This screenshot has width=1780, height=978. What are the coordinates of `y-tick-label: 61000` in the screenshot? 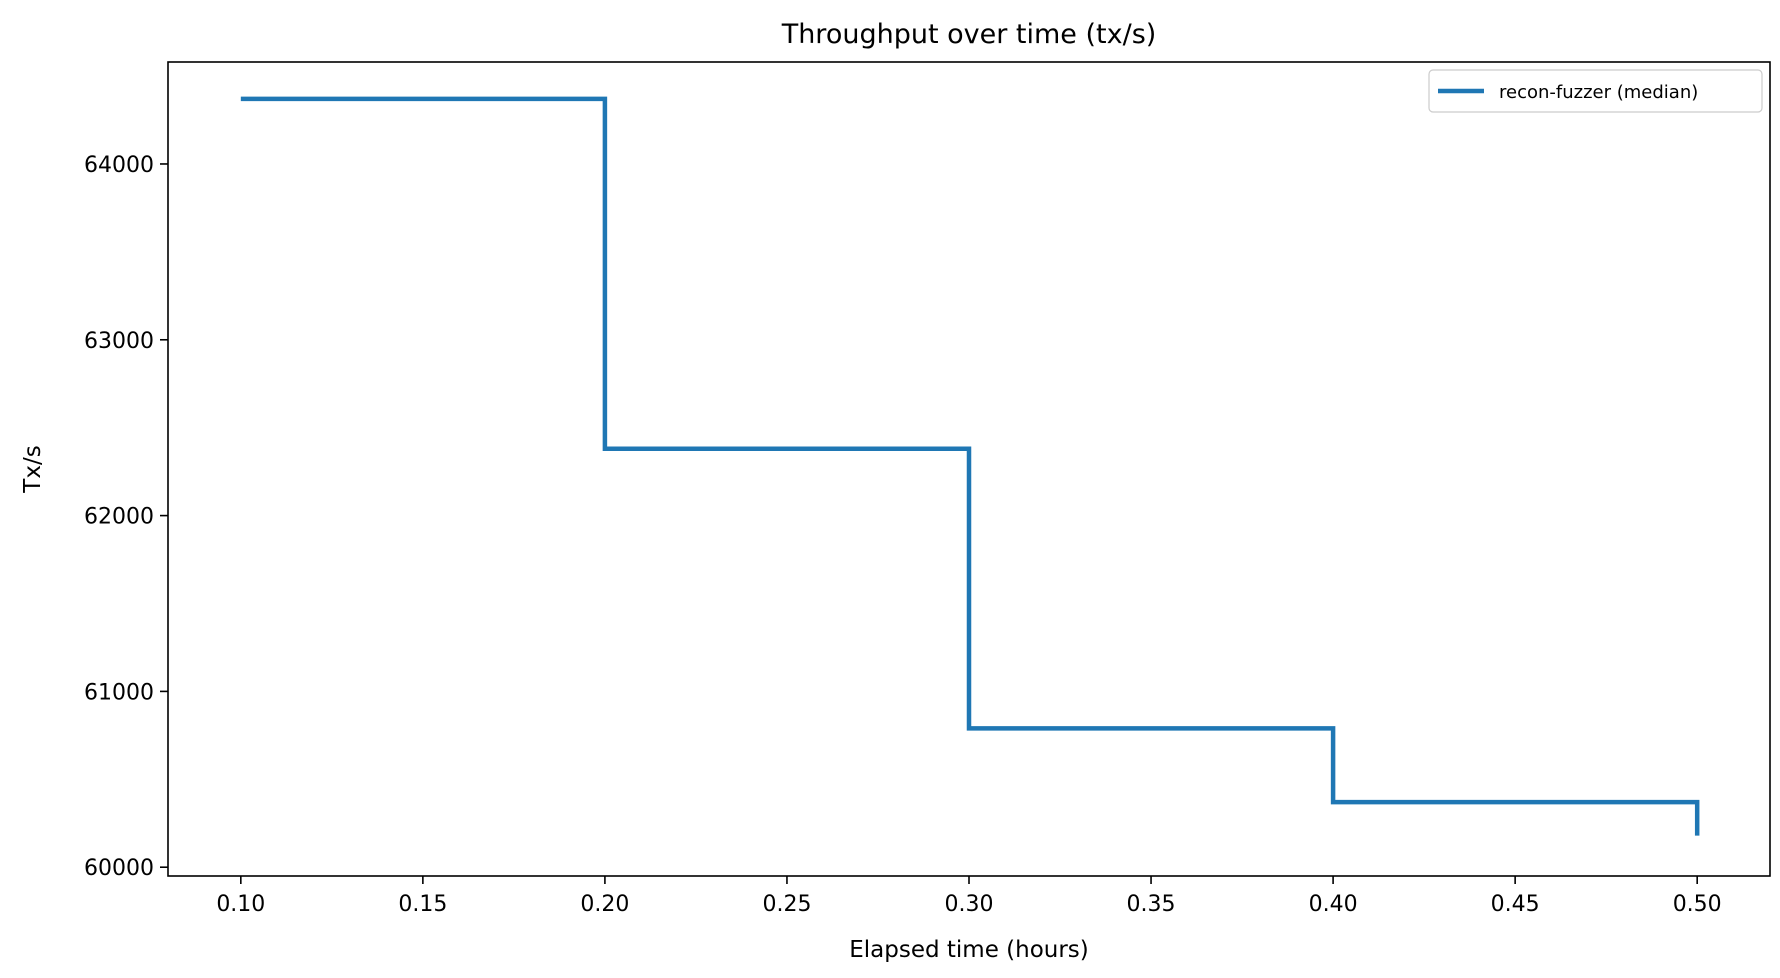 It's located at (119, 692).